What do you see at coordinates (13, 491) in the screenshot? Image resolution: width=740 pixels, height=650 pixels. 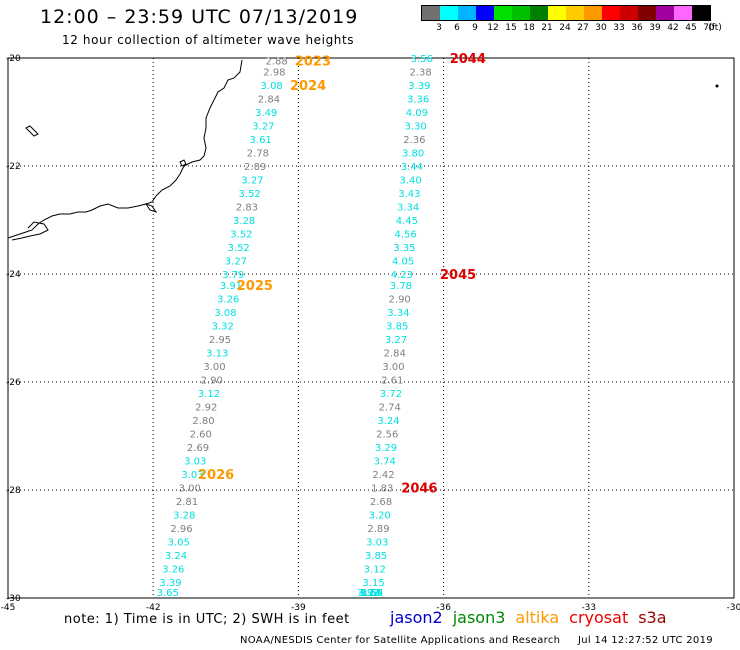 I see `latitude-label: -28` at bounding box center [13, 491].